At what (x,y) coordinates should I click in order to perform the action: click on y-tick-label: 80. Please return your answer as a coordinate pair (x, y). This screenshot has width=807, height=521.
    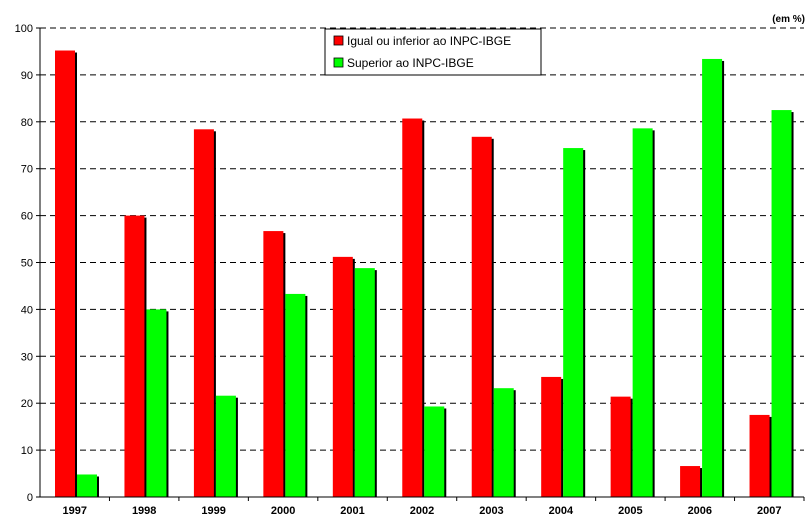
    Looking at the image, I should click on (27, 123).